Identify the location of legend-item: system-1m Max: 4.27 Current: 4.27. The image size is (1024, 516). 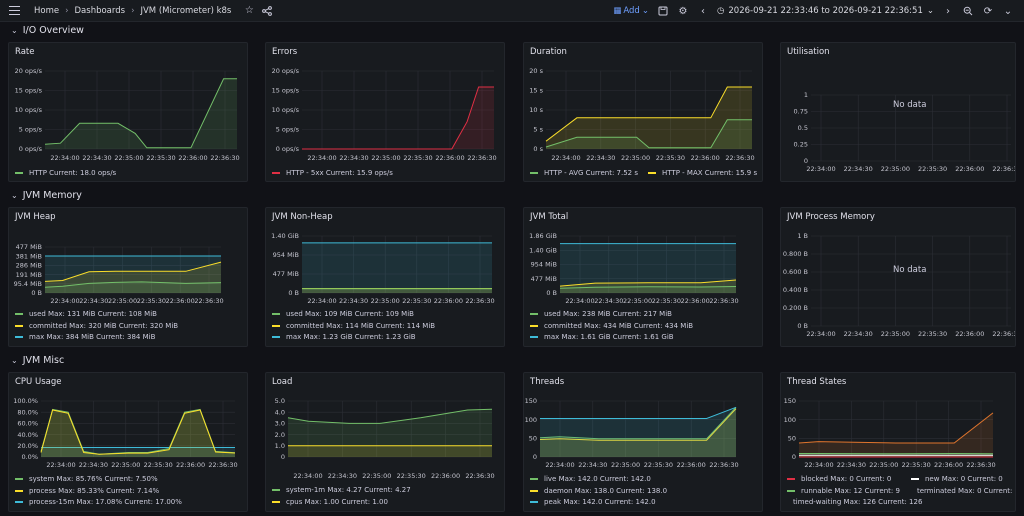
(341, 490).